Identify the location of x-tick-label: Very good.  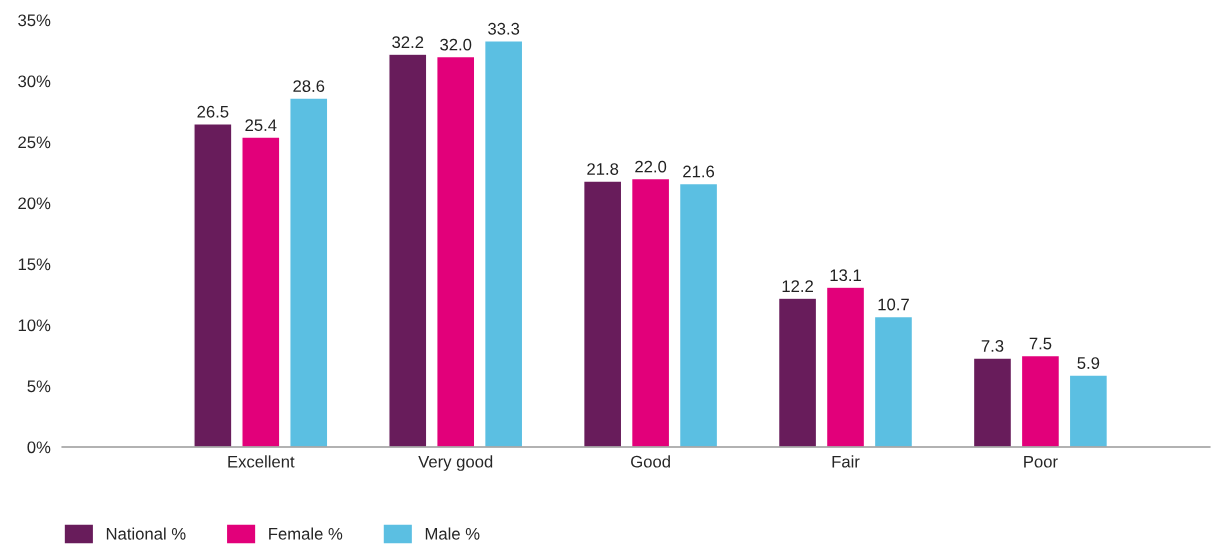
(455, 463).